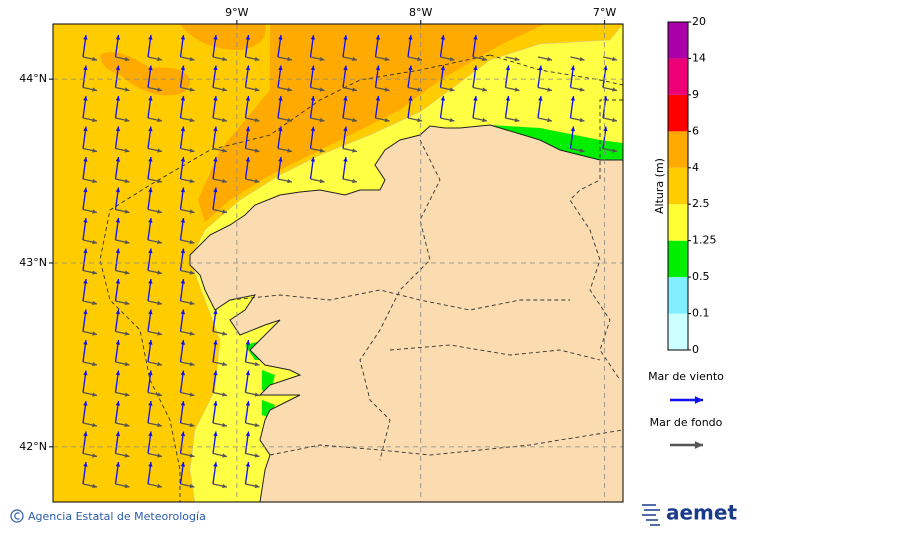 This screenshot has height=533, width=900. What do you see at coordinates (33, 262) in the screenshot?
I see `lat-label: 43°N` at bounding box center [33, 262].